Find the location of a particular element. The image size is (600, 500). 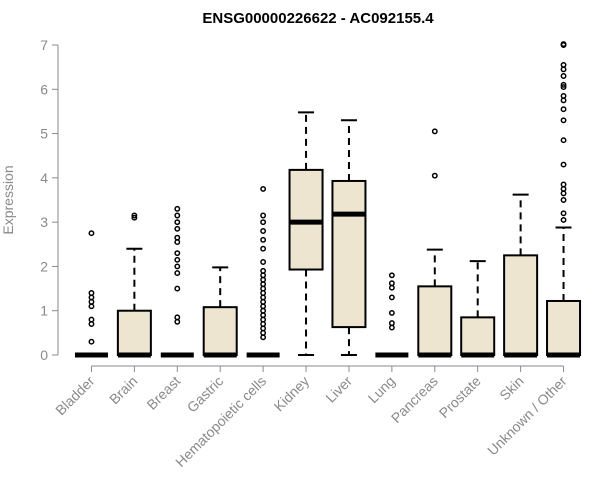

y-axis: 0 1 2 3 4 5 6 7 is located at coordinates (49, 200).